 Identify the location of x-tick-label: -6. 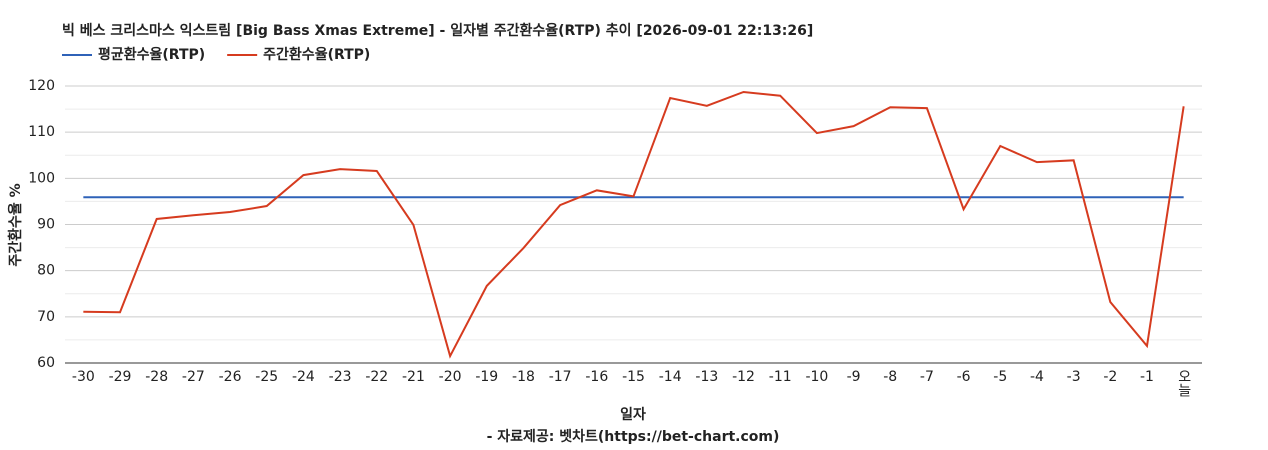
(964, 377).